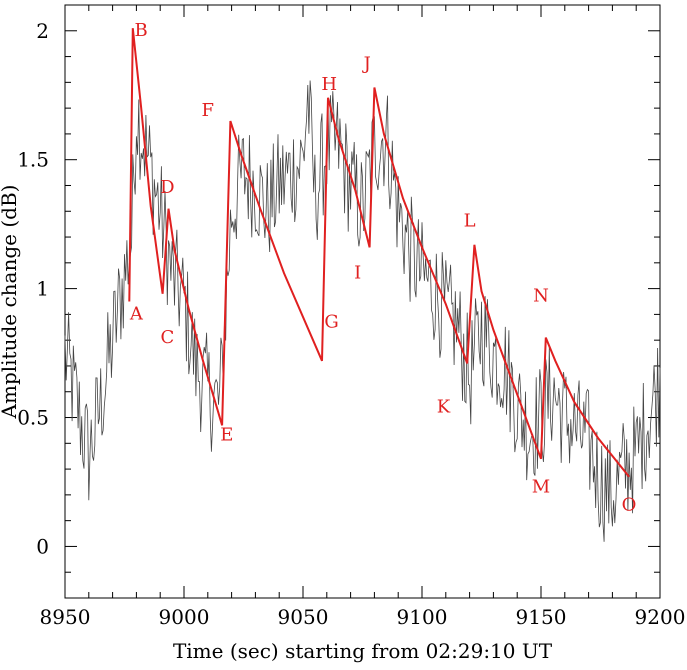 The width and height of the screenshot is (687, 670). Describe the element at coordinates (363, 651) in the screenshot. I see `x-axis-label: Time (sec) starting from 02:29:10 UT` at that location.